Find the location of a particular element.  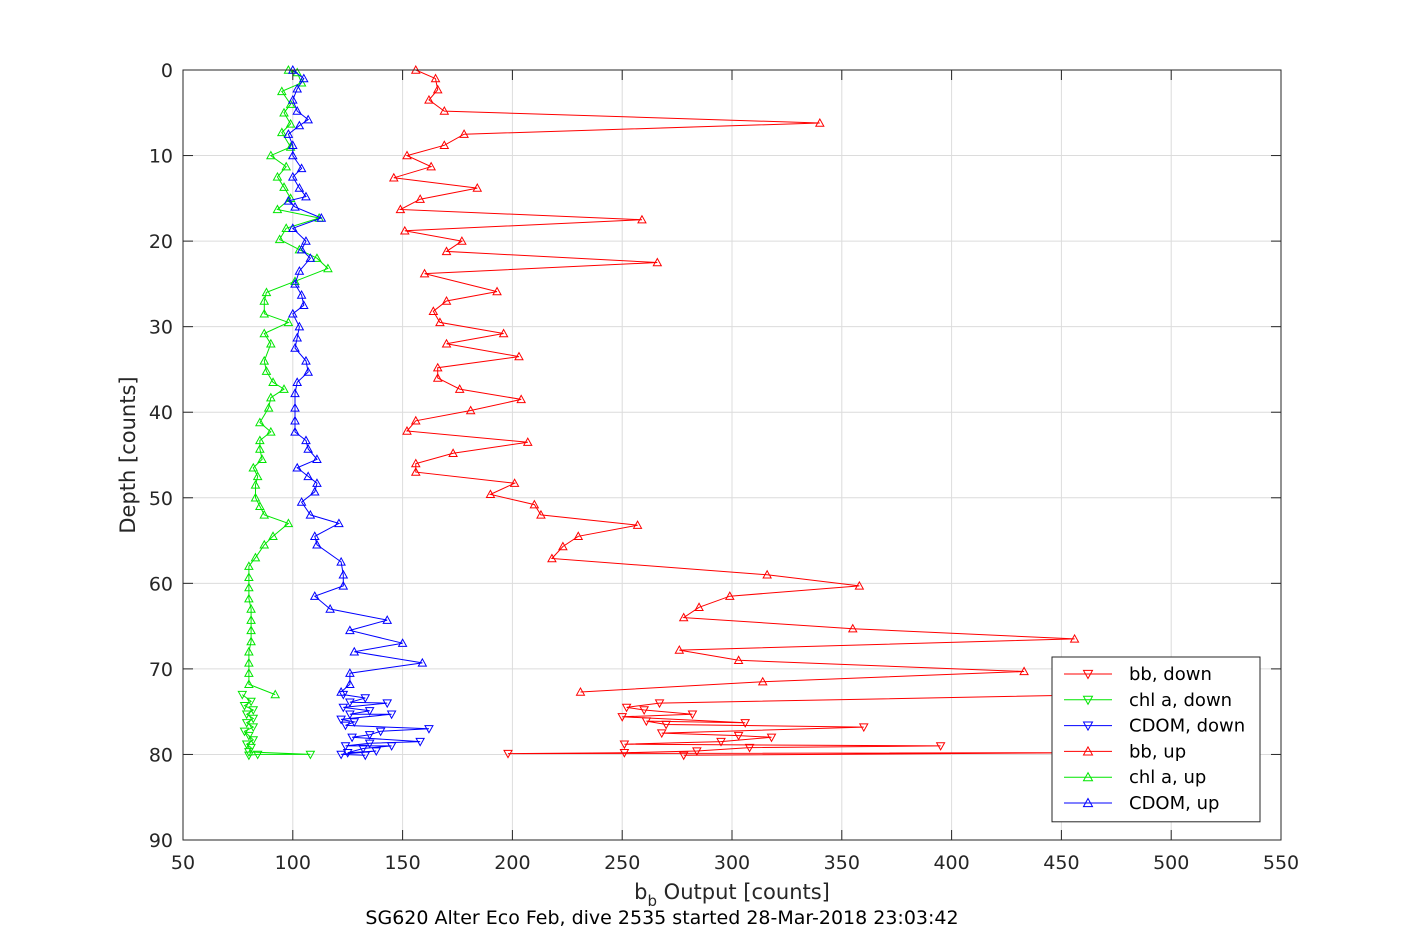

legend-item-cdom-down: CDOM, down is located at coordinates (1154, 726).